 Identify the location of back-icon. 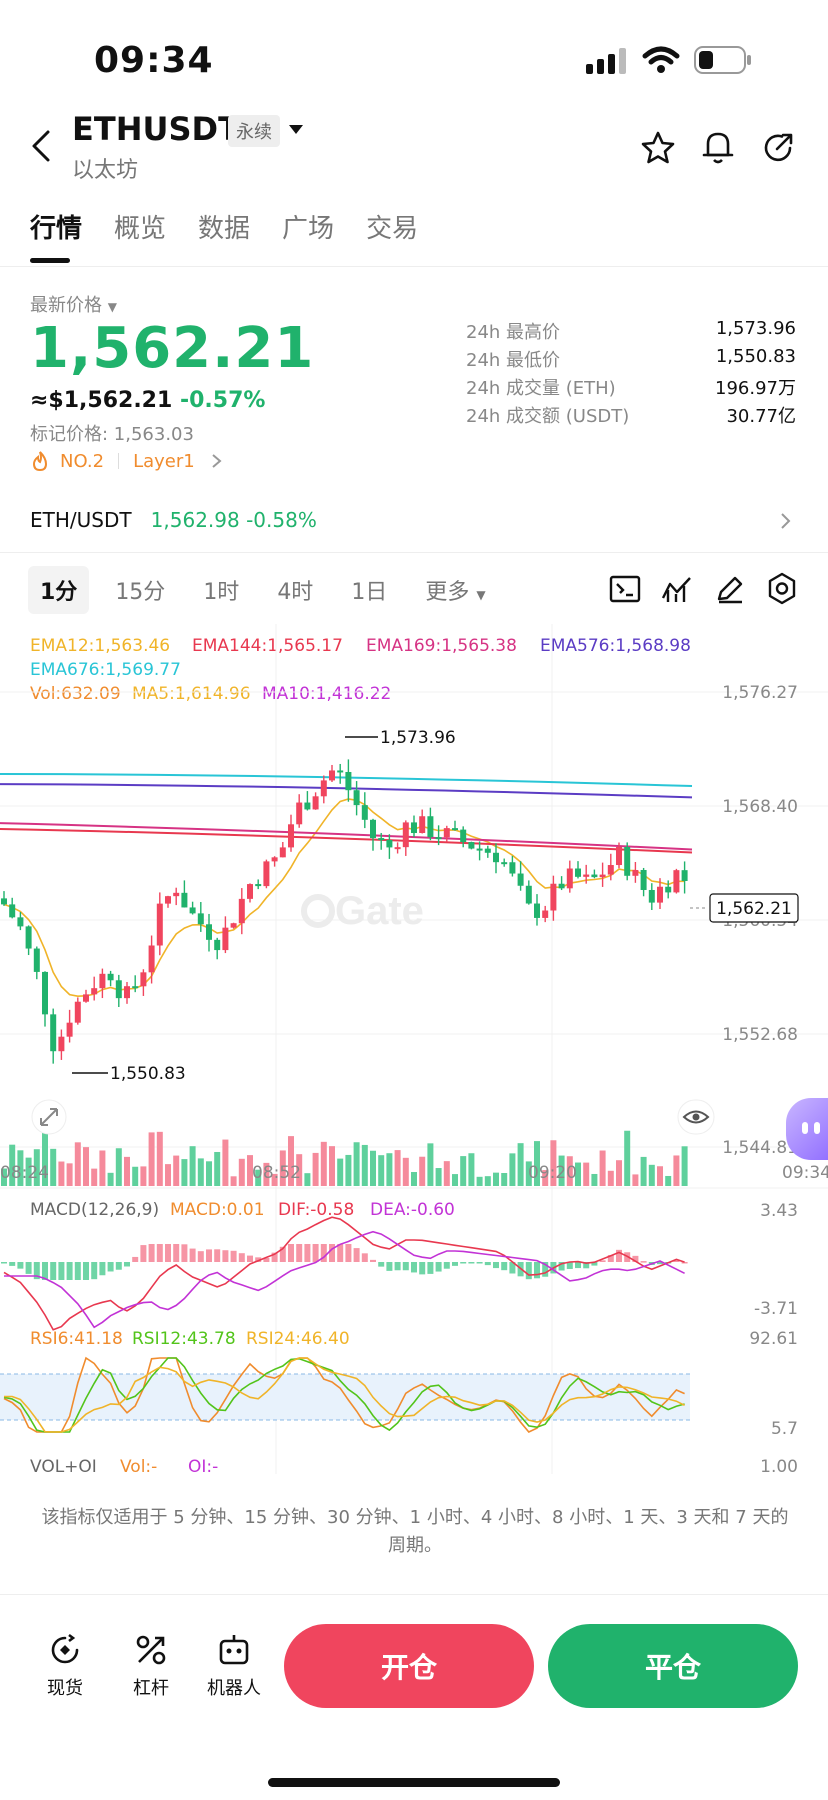
(42, 146).